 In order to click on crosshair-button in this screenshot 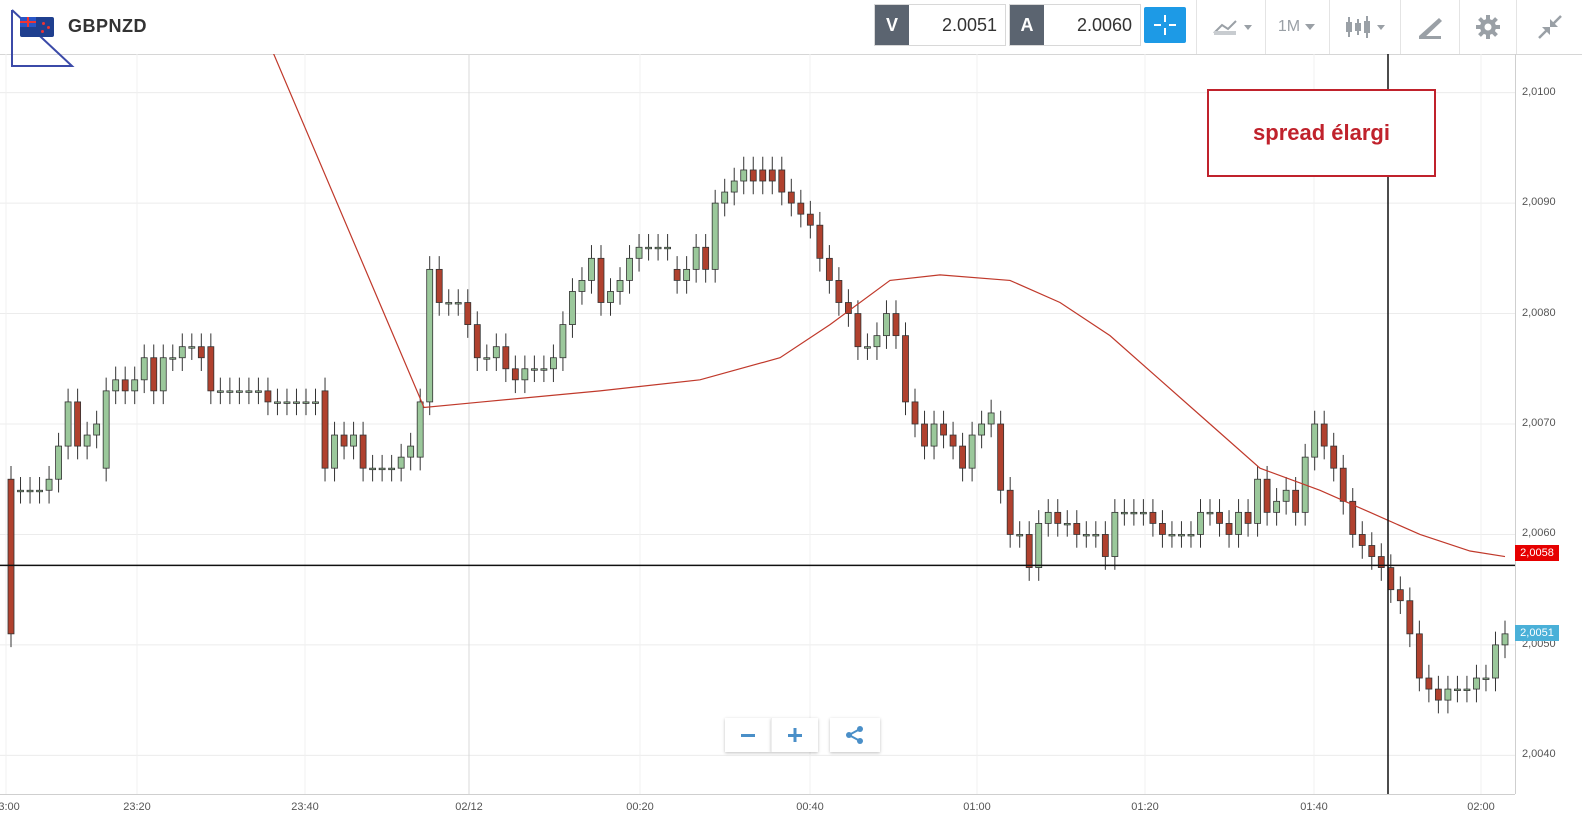, I will do `click(1165, 25)`.